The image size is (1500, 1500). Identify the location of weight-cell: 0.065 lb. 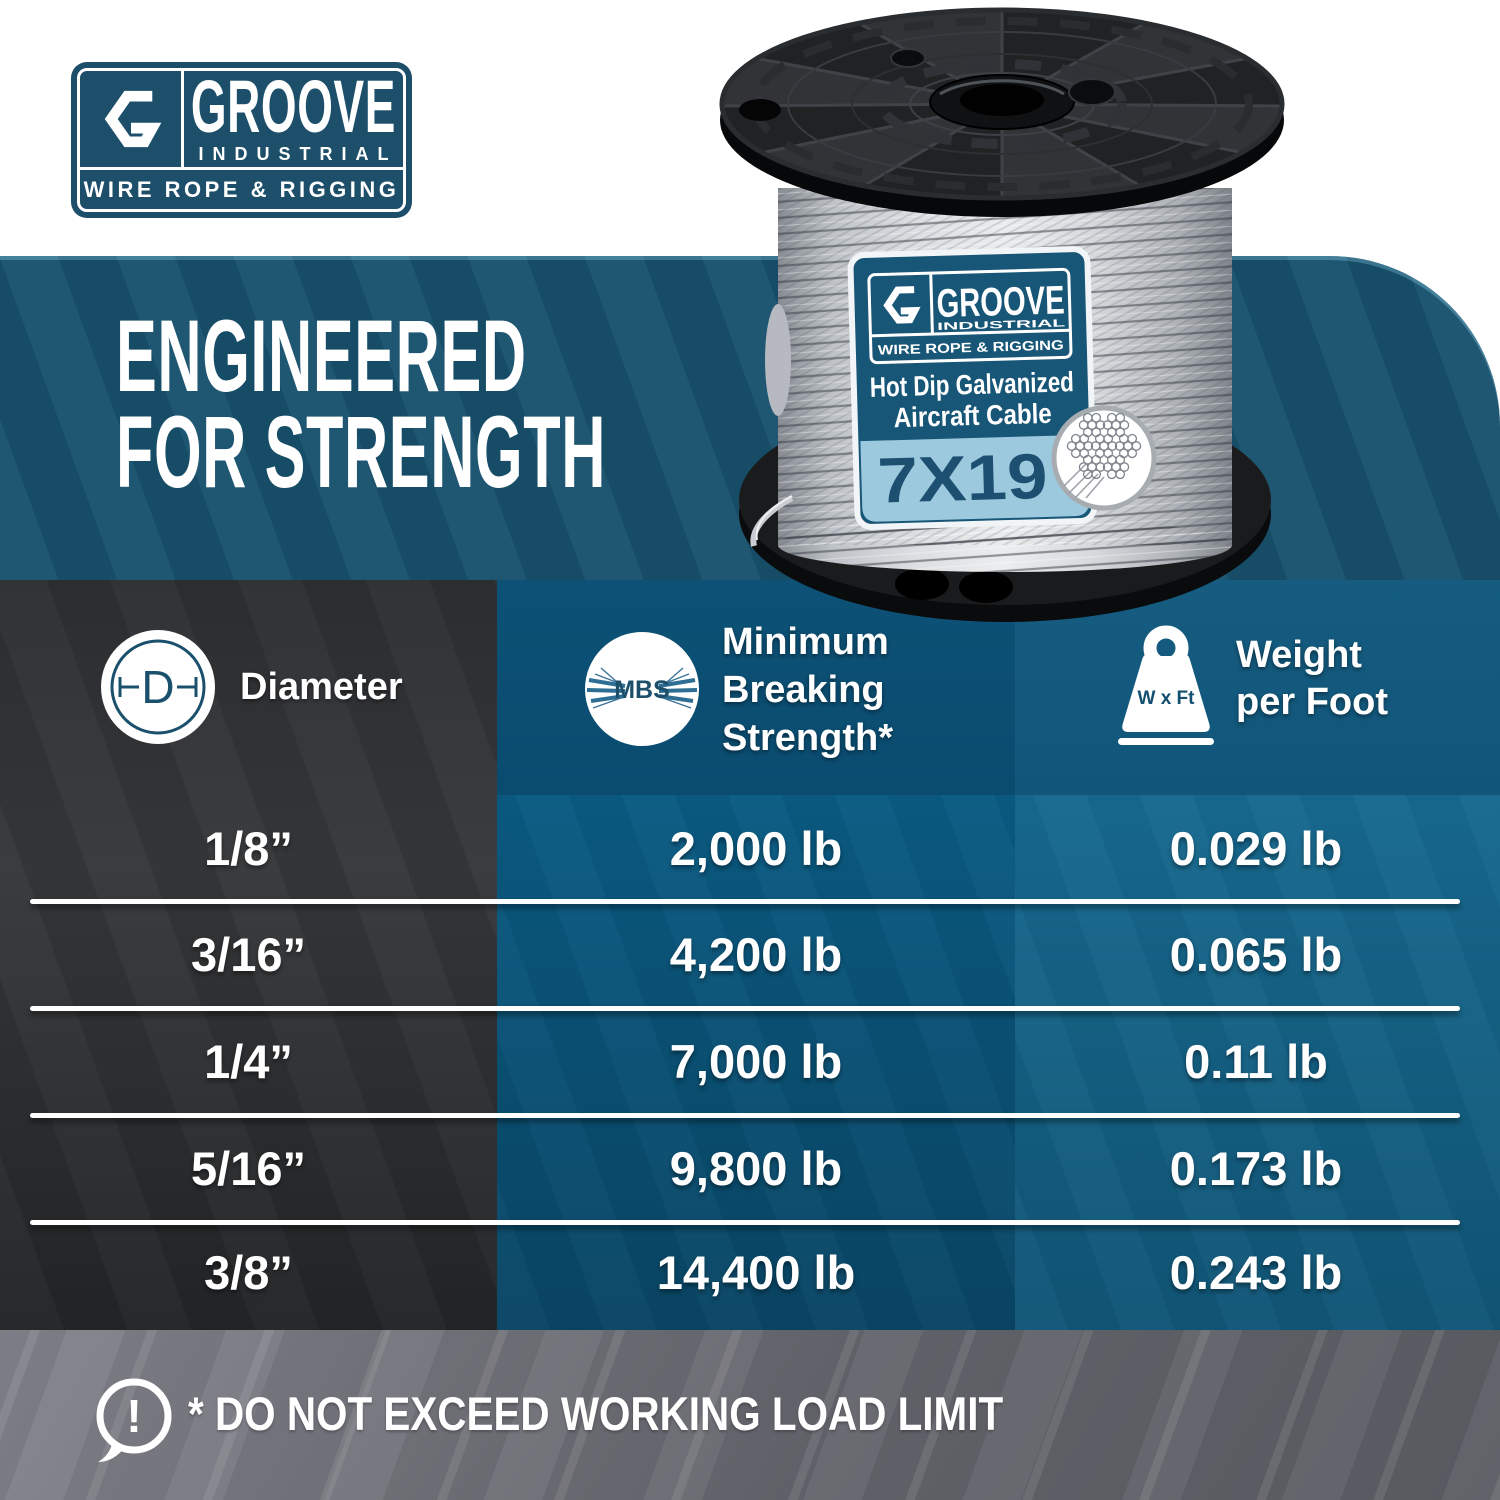
(1256, 954).